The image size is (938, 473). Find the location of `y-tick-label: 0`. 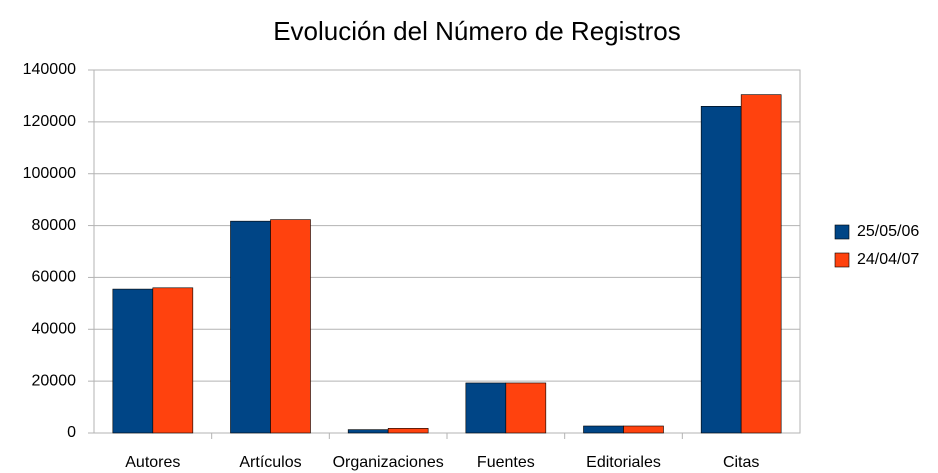

y-tick-label: 0 is located at coordinates (71, 432).